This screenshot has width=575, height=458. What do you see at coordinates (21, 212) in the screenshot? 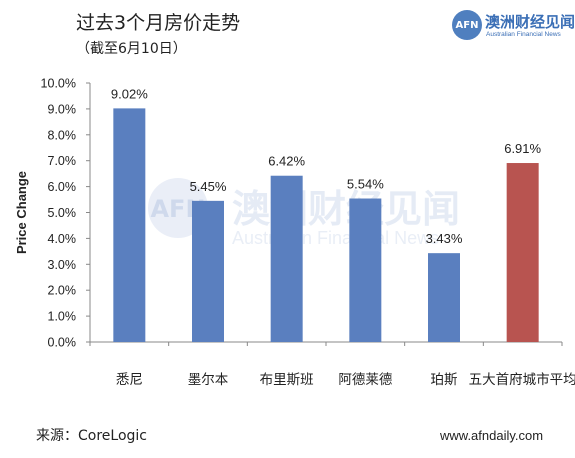
I see `y-axis-title: Price Change` at bounding box center [21, 212].